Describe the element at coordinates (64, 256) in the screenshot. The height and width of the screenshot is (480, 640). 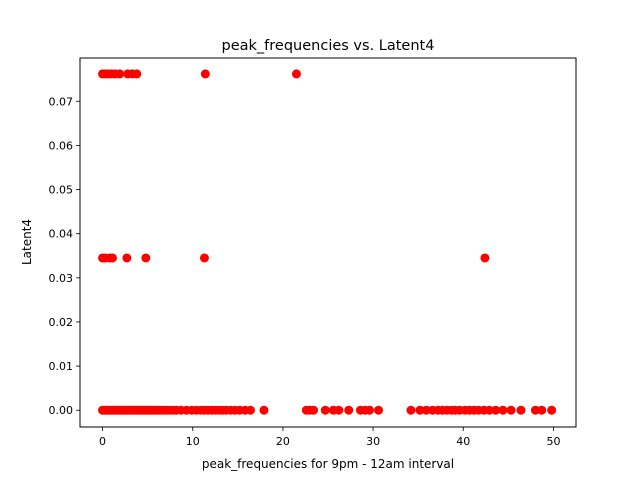
I see `y-axis-ticks: 0.00 0.01 0.02 0.03 0.04 0.05 0.06 0.07` at that location.